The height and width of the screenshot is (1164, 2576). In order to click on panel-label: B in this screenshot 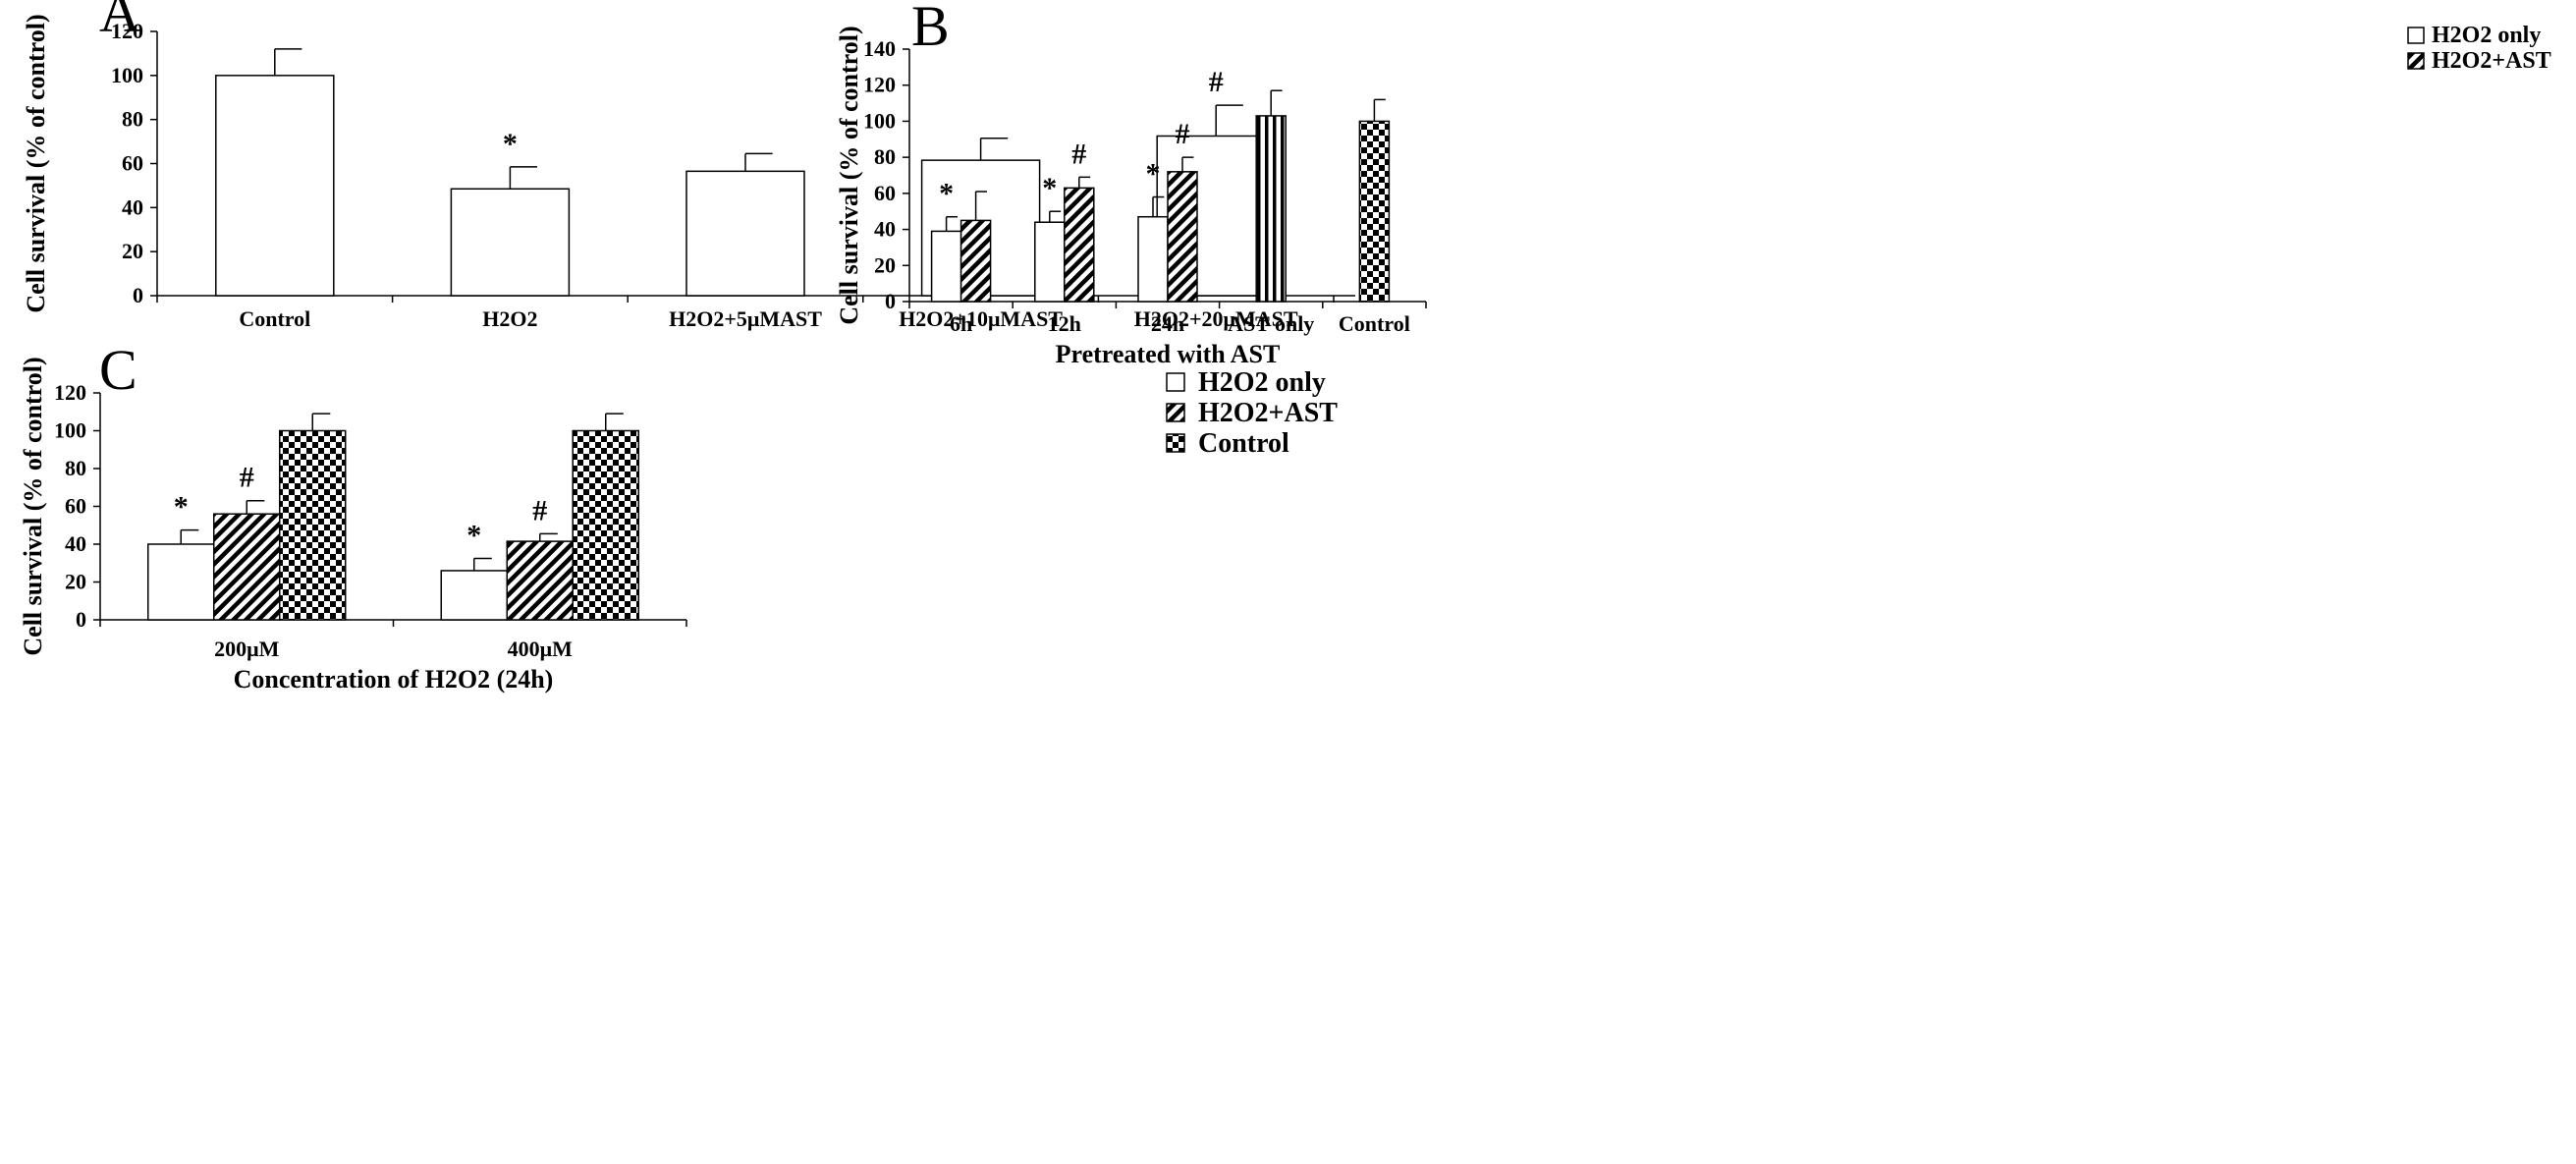, I will do `click(930, 29)`.